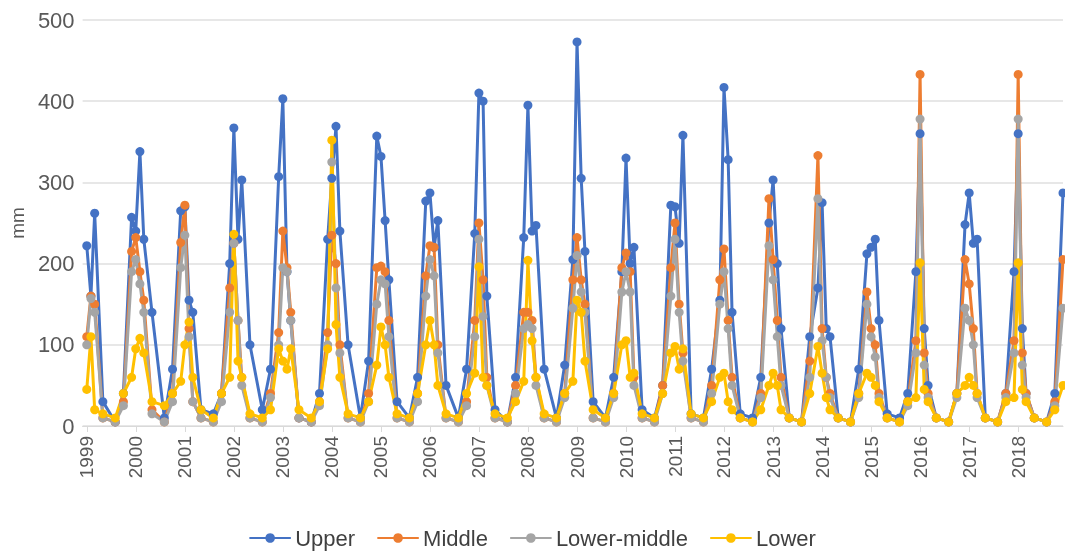  What do you see at coordinates (185, 457) in the screenshot?
I see `x-tick-label: 2001` at bounding box center [185, 457].